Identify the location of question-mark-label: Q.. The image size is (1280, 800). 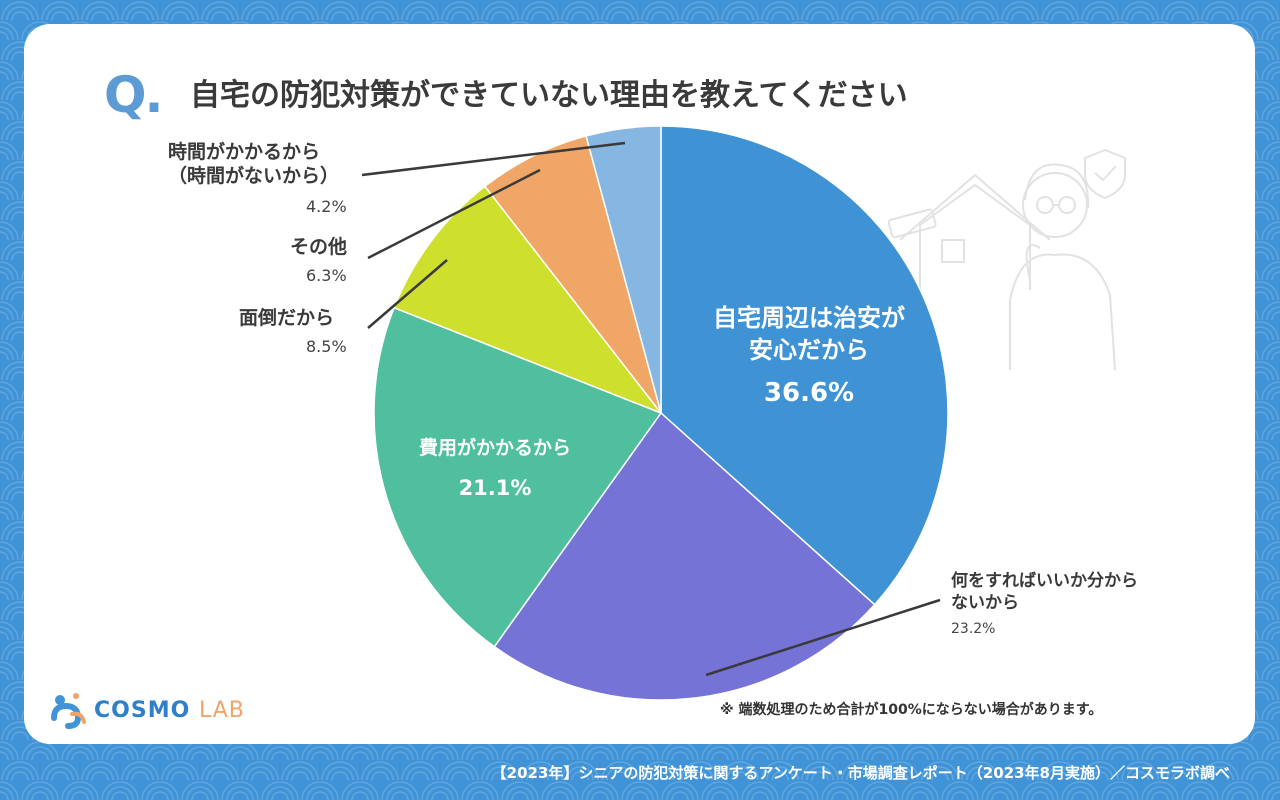
(133, 95).